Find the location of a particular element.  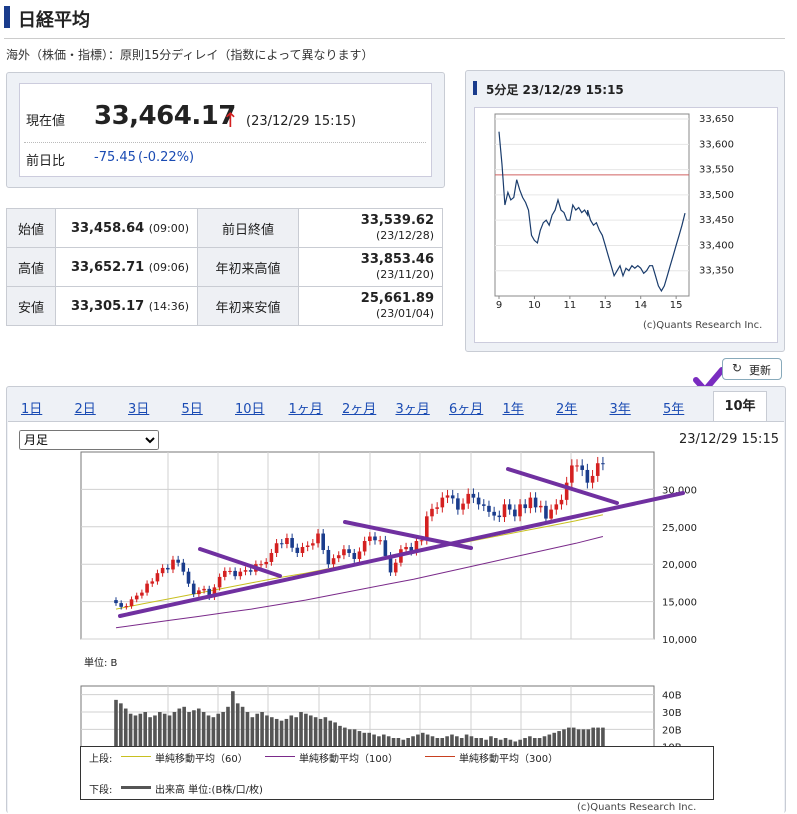

legend-ma100-label: 単純移動平均（100） is located at coordinates (349, 759).